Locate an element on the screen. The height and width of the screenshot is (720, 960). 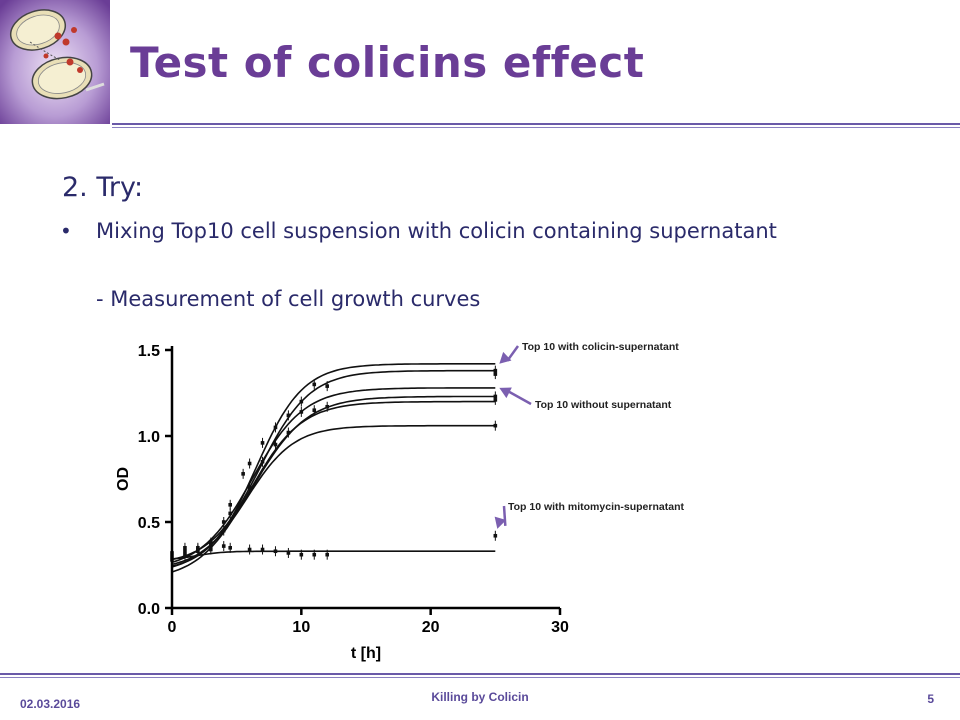
title-divider-thin is located at coordinates (536, 127).